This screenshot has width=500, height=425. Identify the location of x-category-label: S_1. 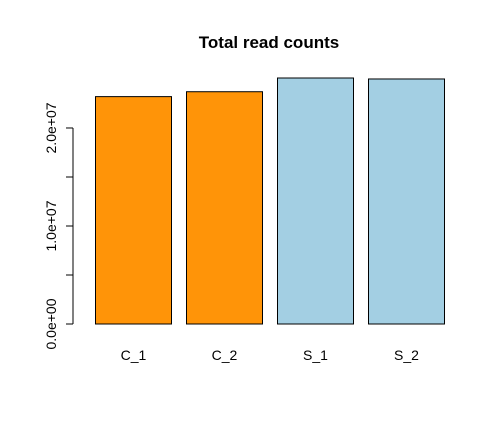
(315, 355).